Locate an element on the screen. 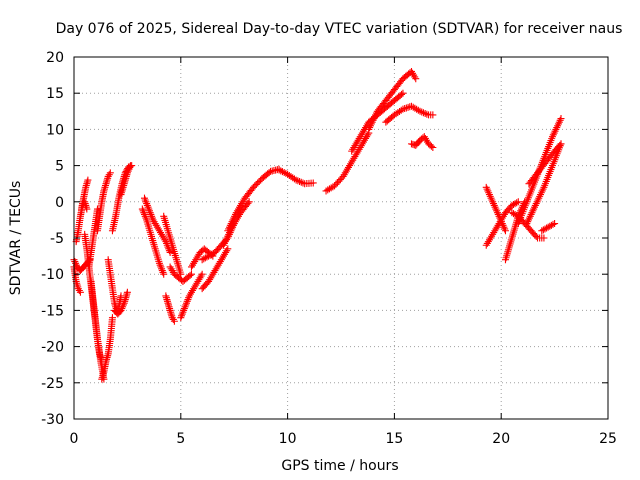  series-track-h is located at coordinates (93, 238).